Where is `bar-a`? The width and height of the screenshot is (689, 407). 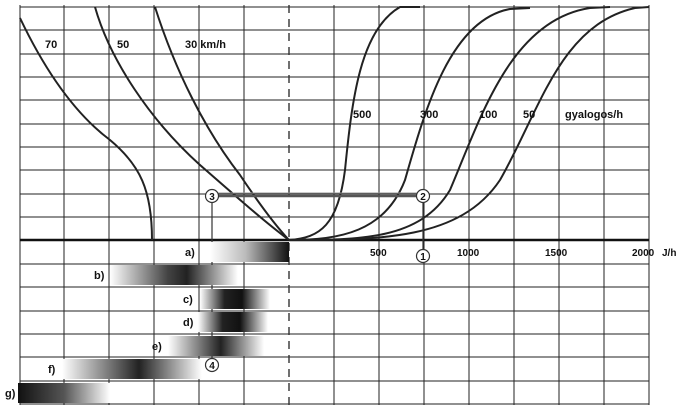
bar-a is located at coordinates (249, 252).